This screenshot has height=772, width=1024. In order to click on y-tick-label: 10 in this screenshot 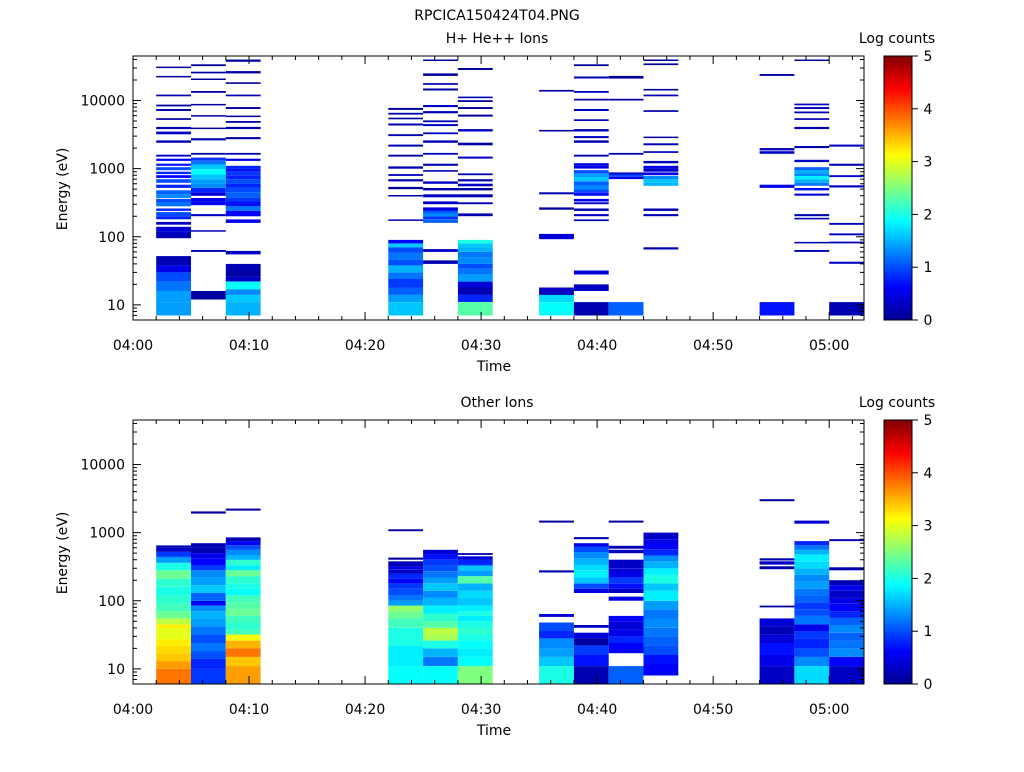, I will do `click(116, 306)`.